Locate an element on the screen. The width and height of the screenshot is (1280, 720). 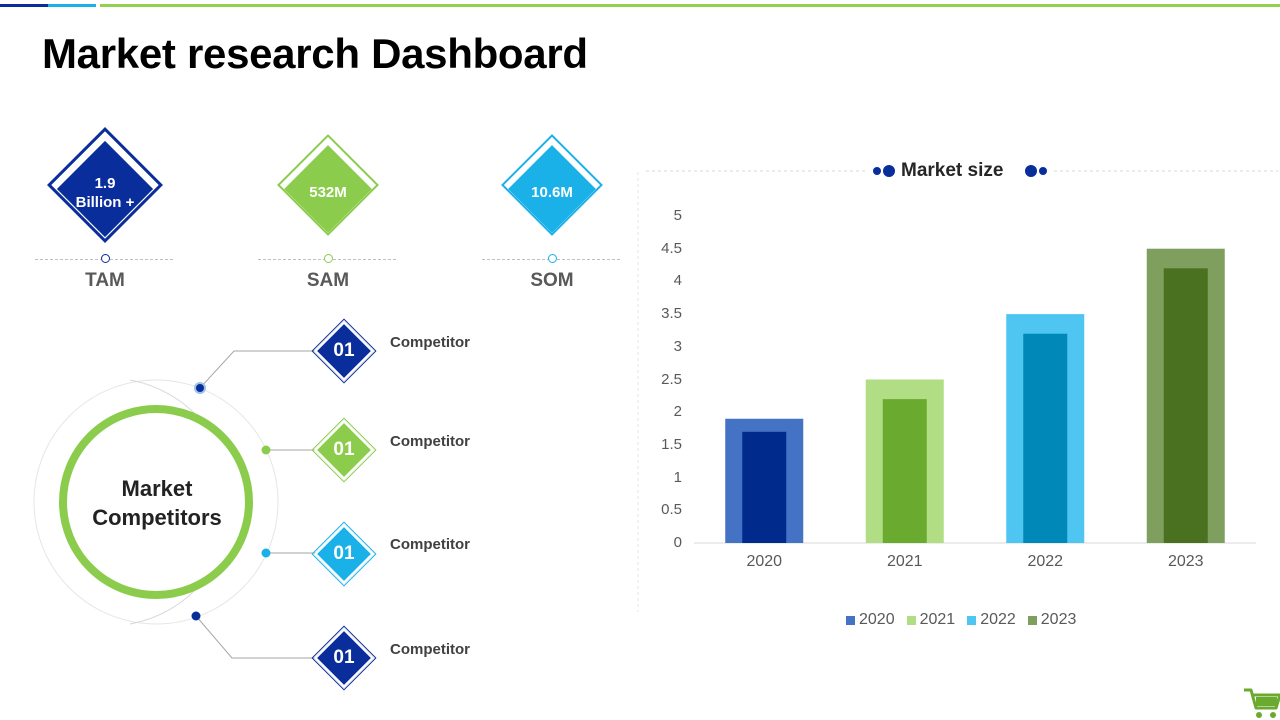
inner-bar-2021 is located at coordinates (904, 471).